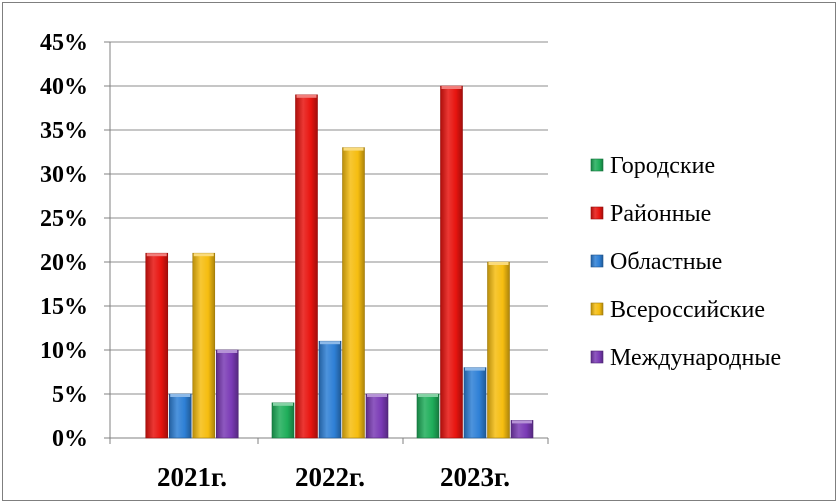  Describe the element at coordinates (475, 477) in the screenshot. I see `x-category-label: 2023г.` at that location.